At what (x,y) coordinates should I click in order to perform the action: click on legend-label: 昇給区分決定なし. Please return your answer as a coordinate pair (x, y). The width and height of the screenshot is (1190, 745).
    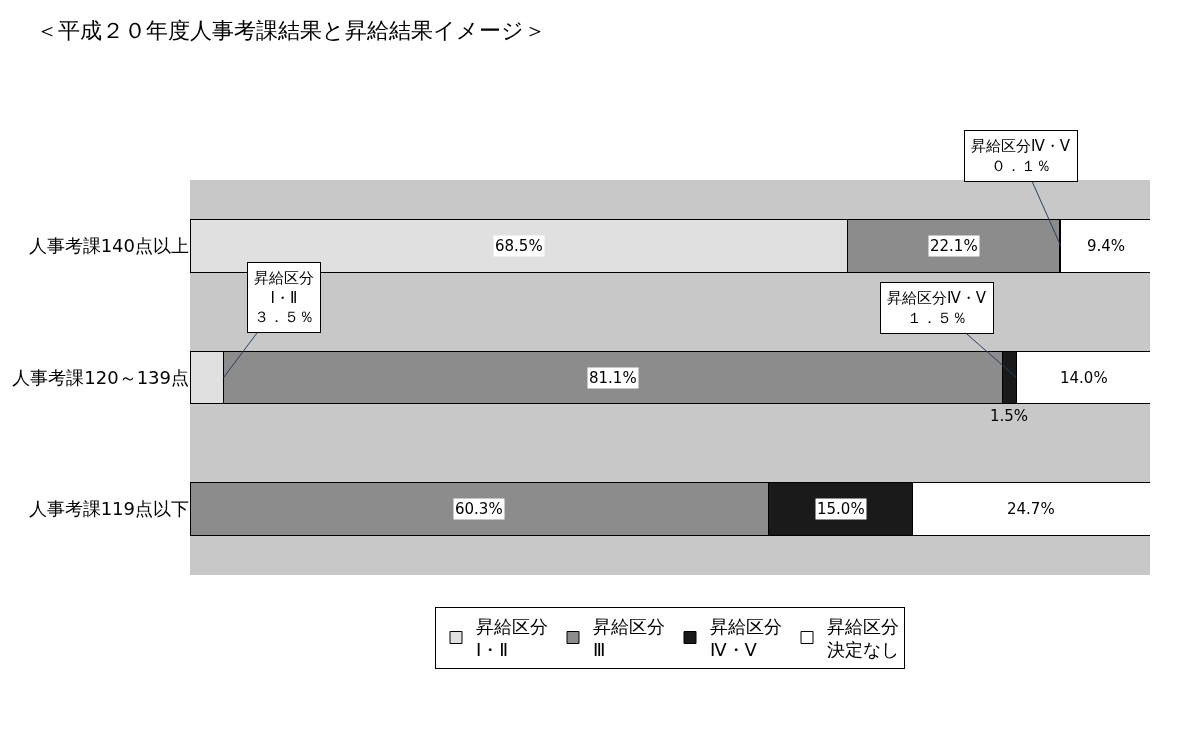
    Looking at the image, I should click on (863, 638).